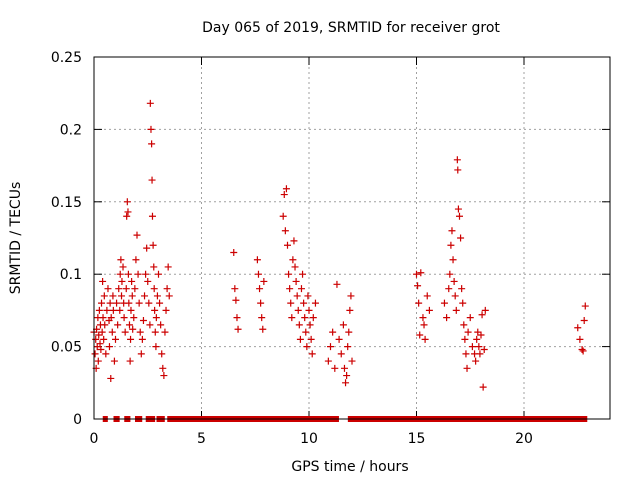  Describe the element at coordinates (71, 275) in the screenshot. I see `y-tick-label: 0.1` at that location.